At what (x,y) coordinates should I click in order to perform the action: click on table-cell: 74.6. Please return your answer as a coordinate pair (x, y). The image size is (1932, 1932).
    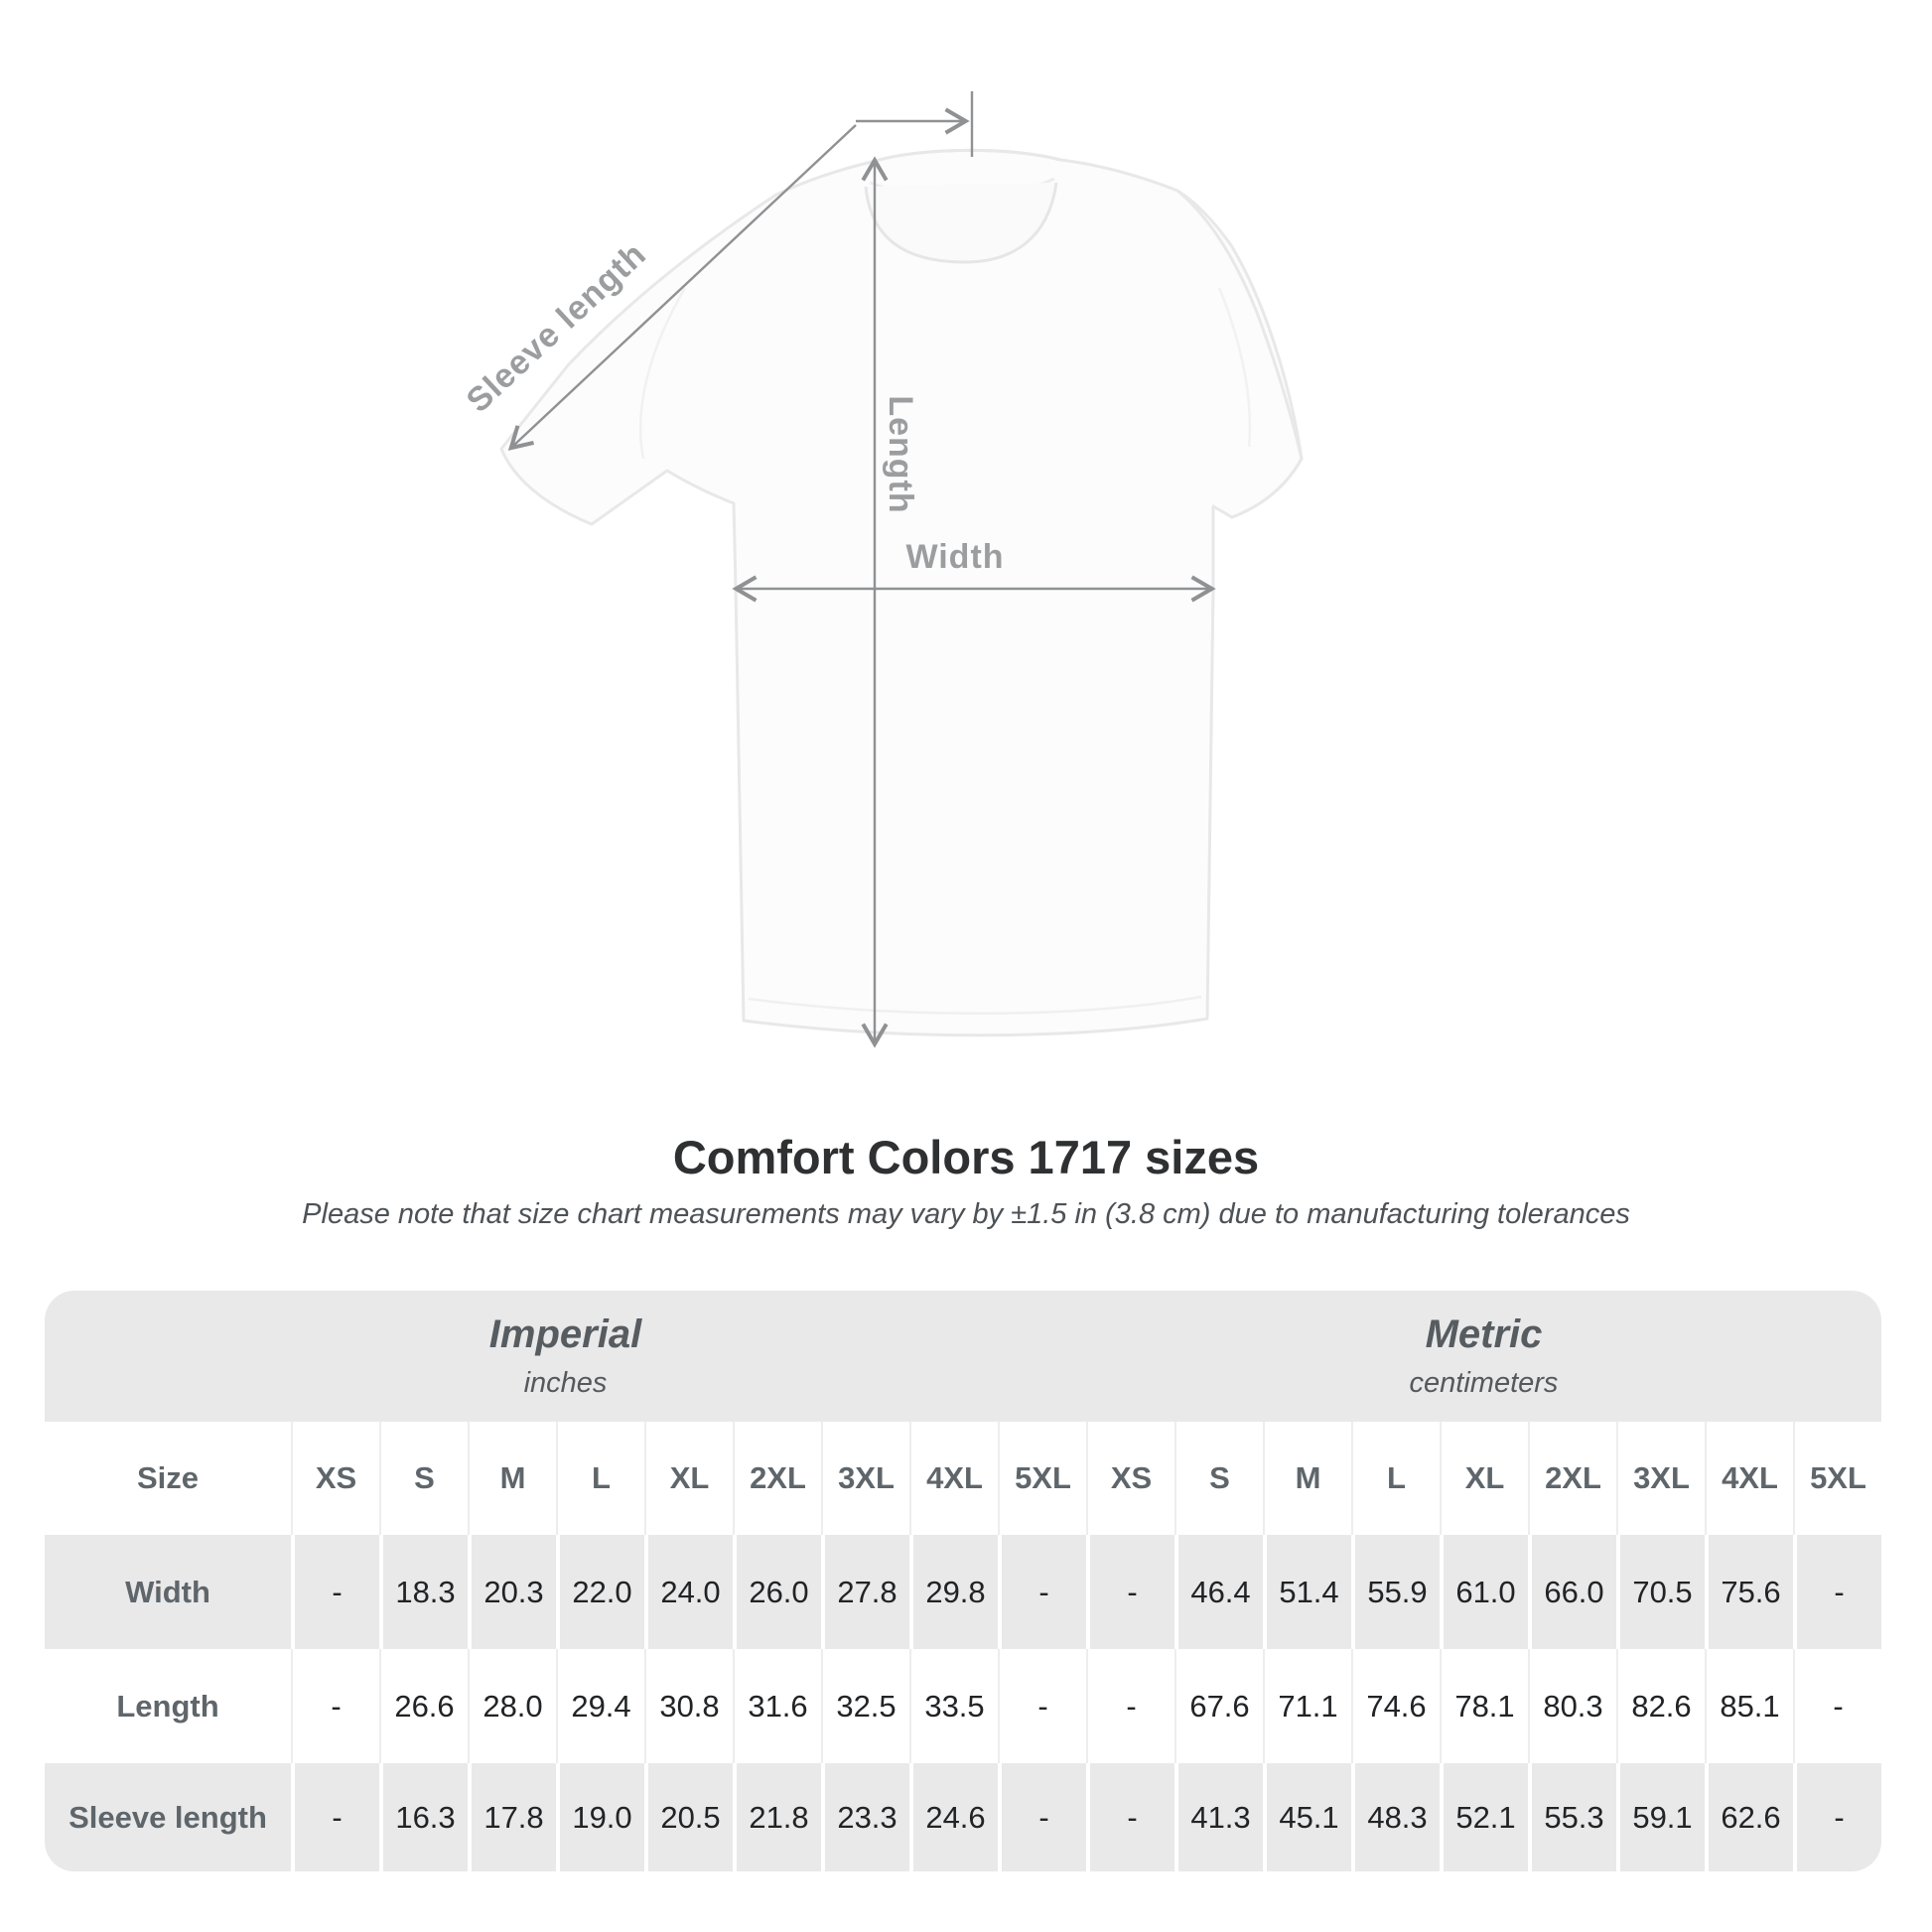
    Looking at the image, I should click on (1395, 1706).